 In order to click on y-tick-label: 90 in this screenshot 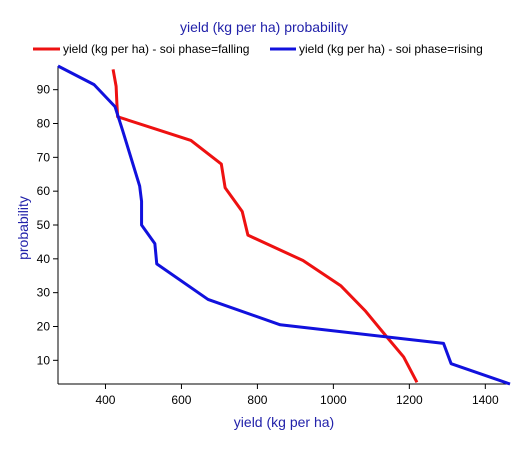, I will do `click(44, 90)`.